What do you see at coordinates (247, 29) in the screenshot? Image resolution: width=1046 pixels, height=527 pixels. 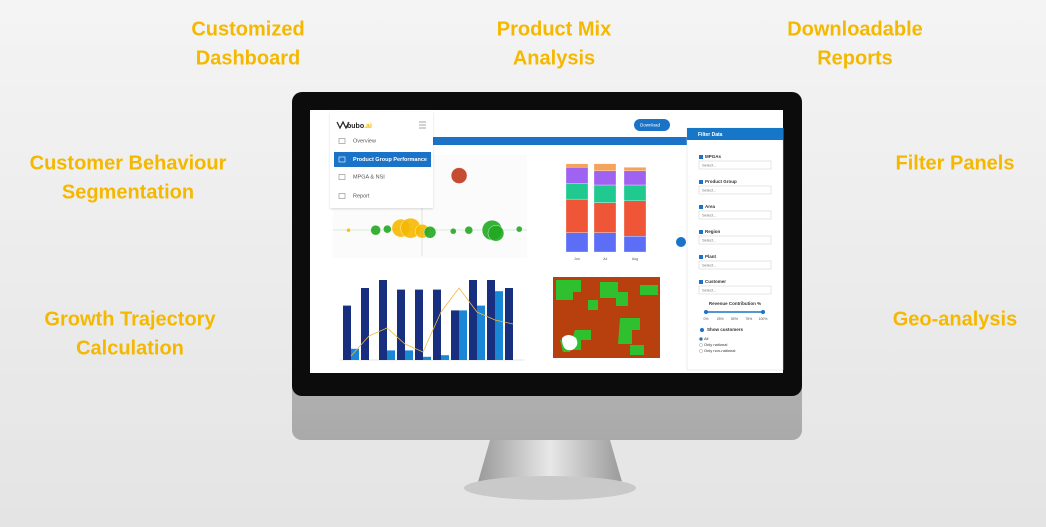 I see `feature-label: Customized` at bounding box center [247, 29].